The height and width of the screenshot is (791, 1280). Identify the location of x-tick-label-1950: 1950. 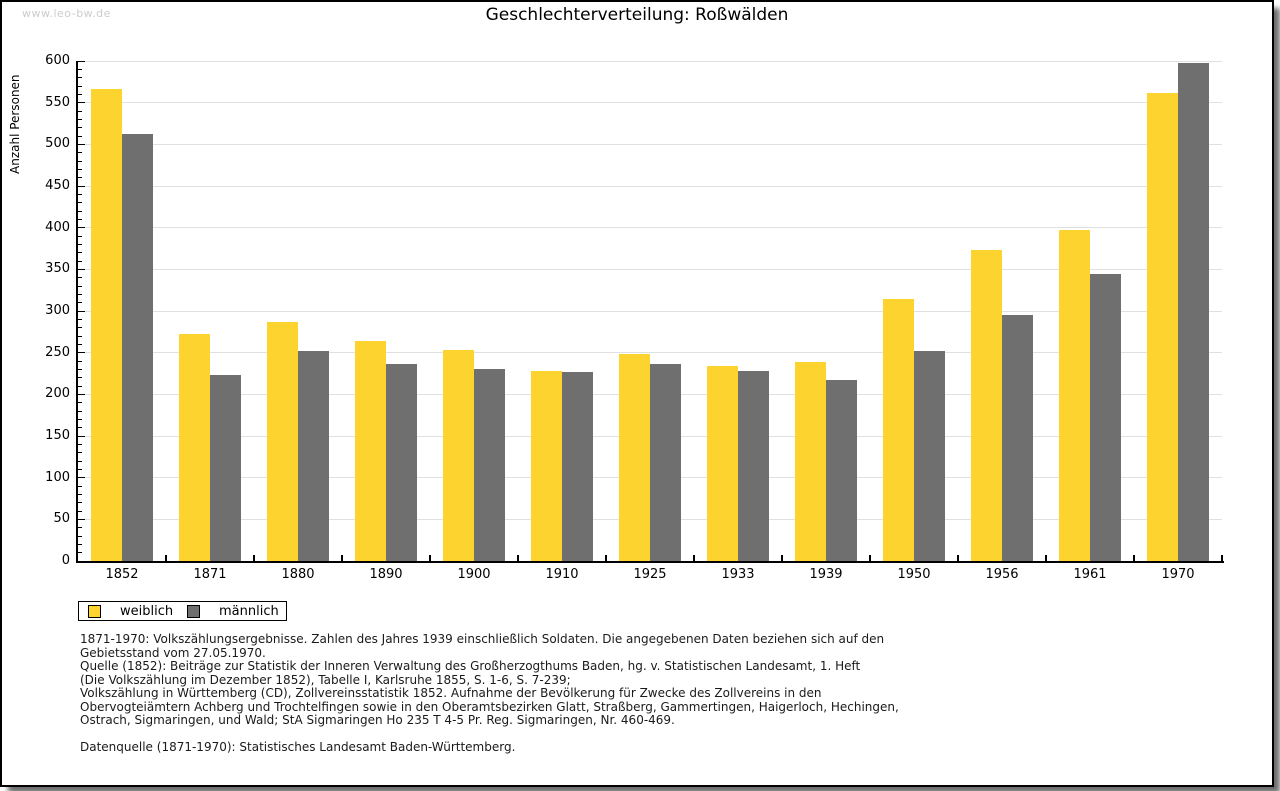
(914, 574).